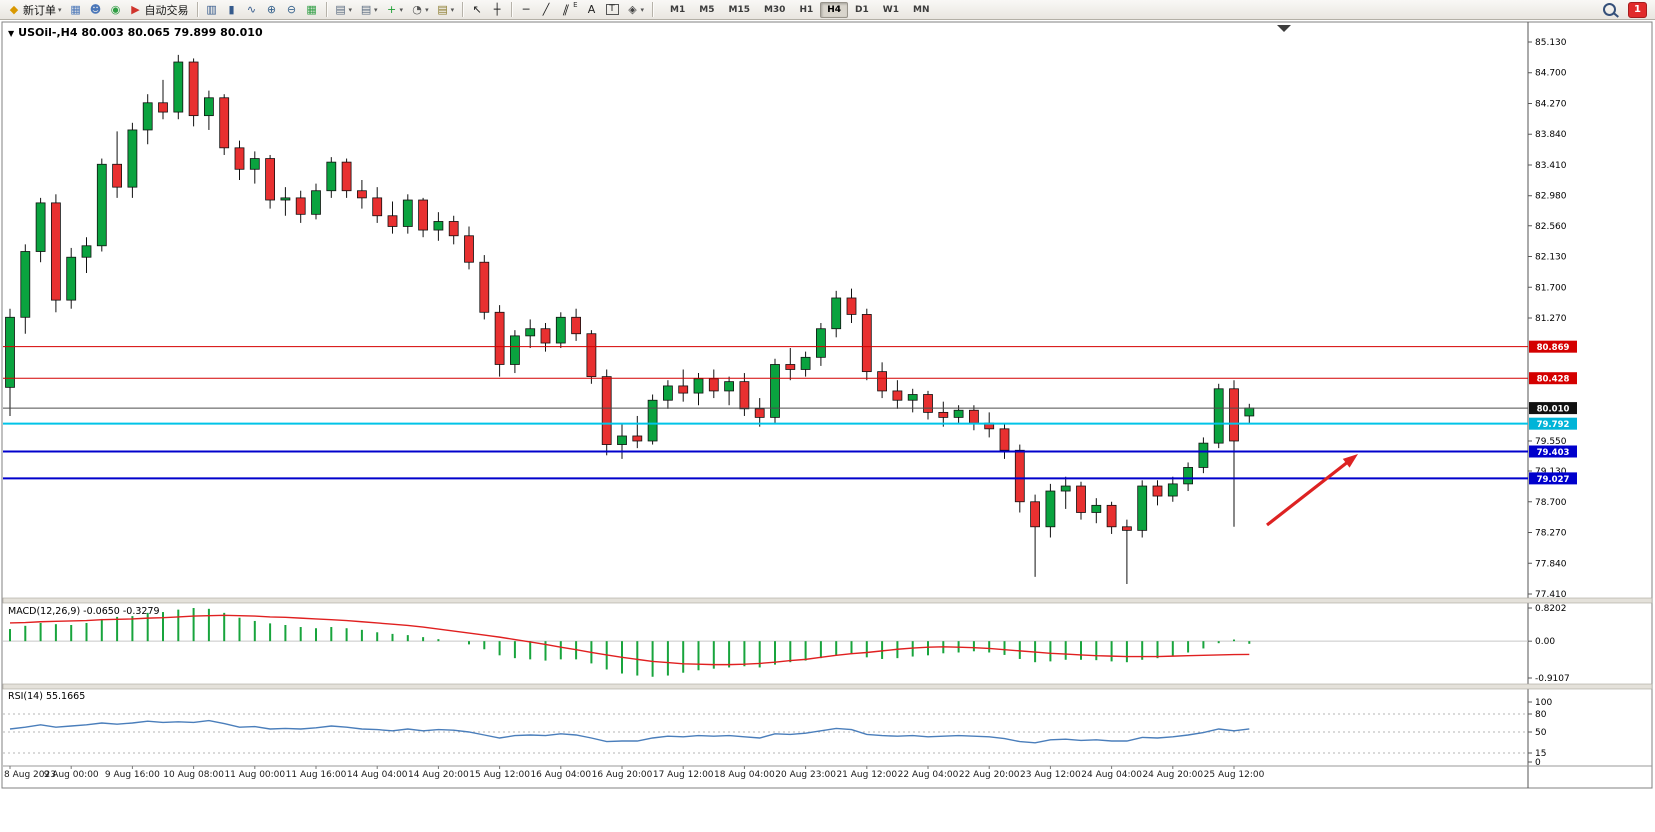 The width and height of the screenshot is (1655, 832). What do you see at coordinates (1172, 775) in the screenshot?
I see `time-label: 24 Aug 20:00` at bounding box center [1172, 775].